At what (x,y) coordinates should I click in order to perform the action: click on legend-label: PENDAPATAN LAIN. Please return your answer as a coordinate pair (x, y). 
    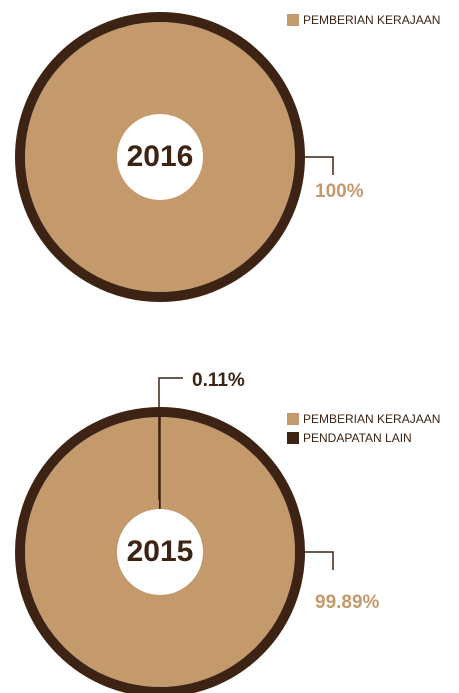
    Looking at the image, I should click on (357, 438).